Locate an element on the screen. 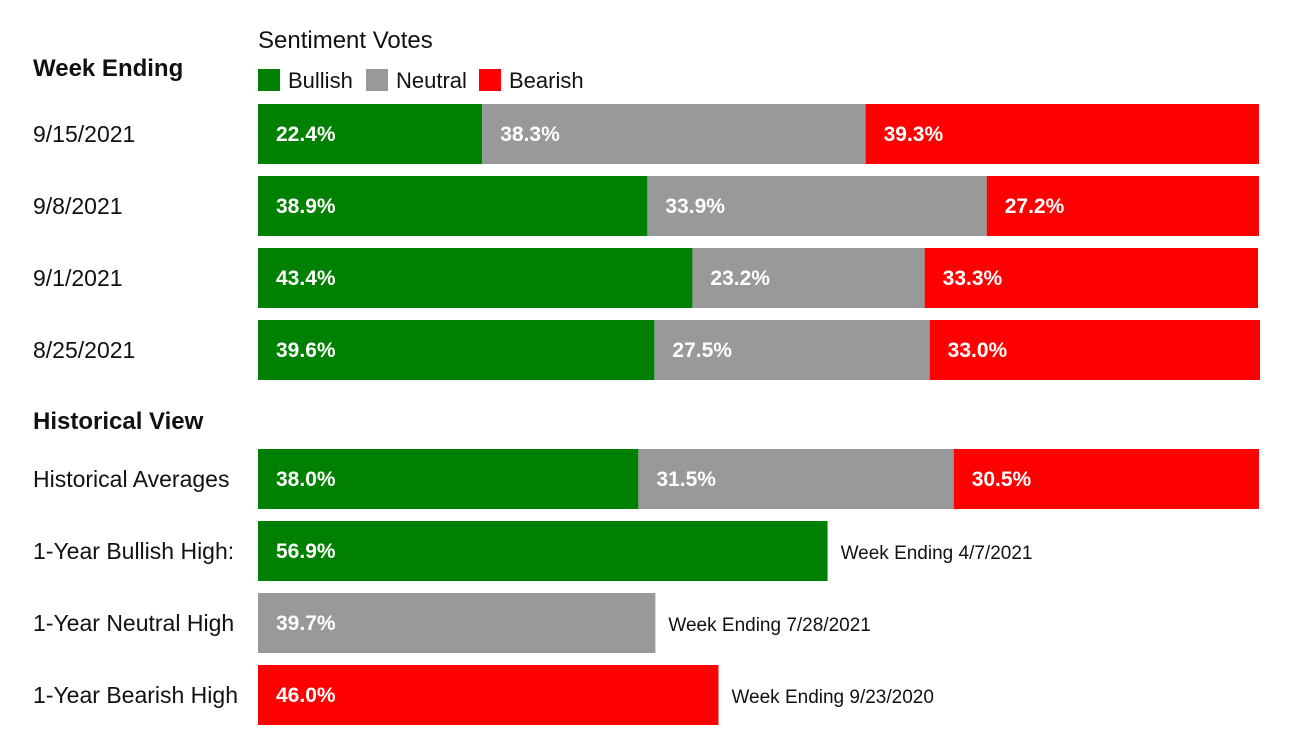 The height and width of the screenshot is (738, 1293). data-label-historical-averages-neutral: 31.5% is located at coordinates (686, 479).